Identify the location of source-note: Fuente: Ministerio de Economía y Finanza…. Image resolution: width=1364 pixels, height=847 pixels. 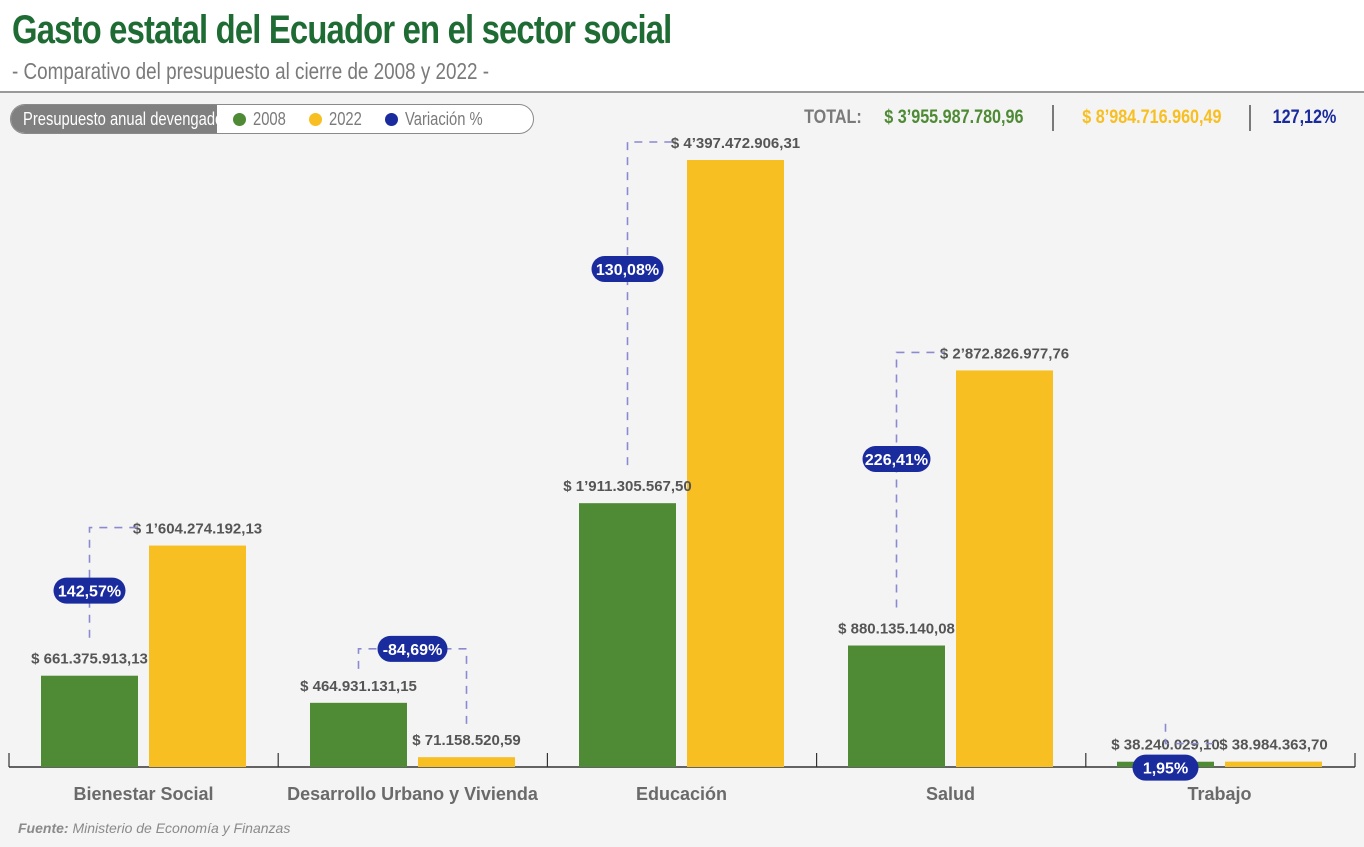
(154, 828).